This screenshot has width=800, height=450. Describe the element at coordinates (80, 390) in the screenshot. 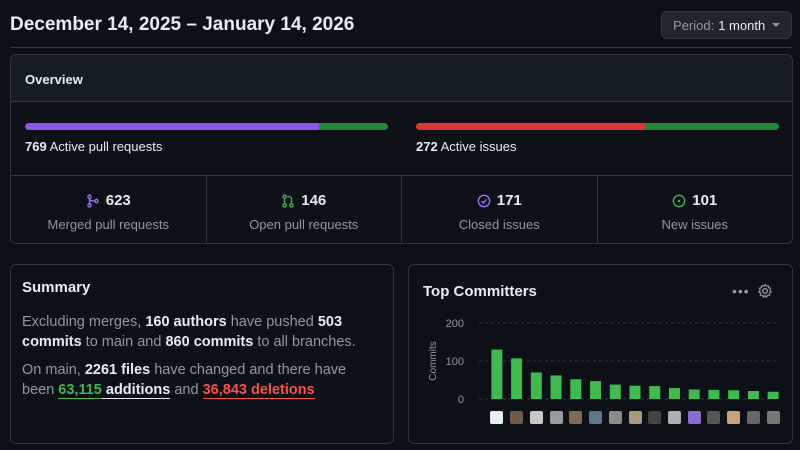

I see `additions-count: 63,115` at that location.